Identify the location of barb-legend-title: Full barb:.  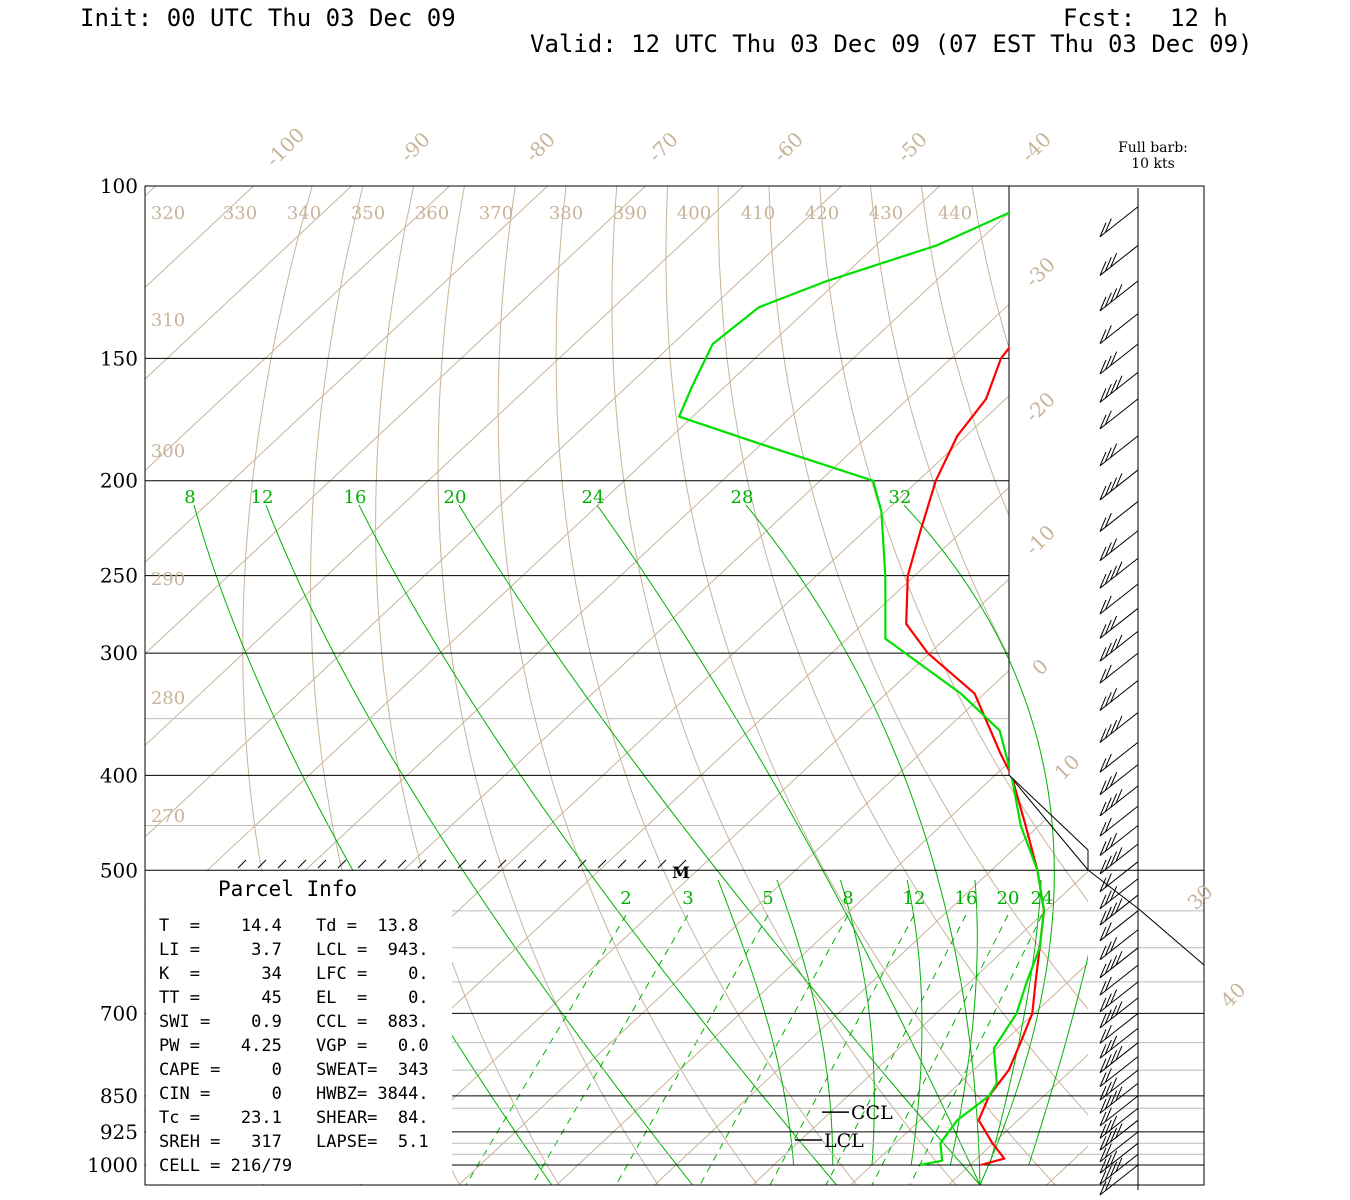
(1153, 148).